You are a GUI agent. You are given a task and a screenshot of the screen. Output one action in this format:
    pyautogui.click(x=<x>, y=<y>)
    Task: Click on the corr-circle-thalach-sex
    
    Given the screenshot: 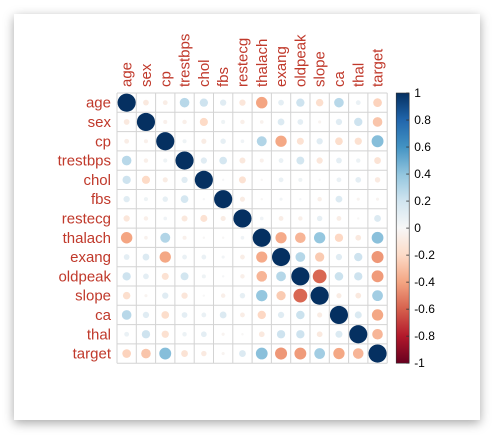 What is the action you would take?
    pyautogui.click(x=146, y=237)
    